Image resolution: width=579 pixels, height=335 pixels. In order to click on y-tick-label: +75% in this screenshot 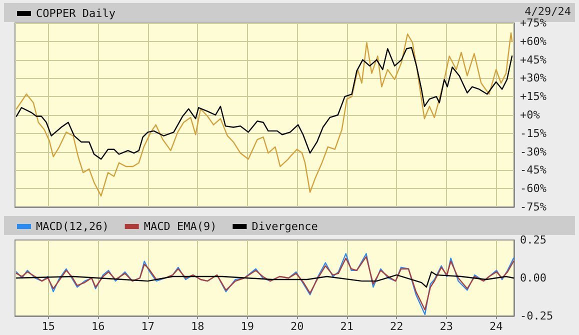, I will do `click(533, 23)`.